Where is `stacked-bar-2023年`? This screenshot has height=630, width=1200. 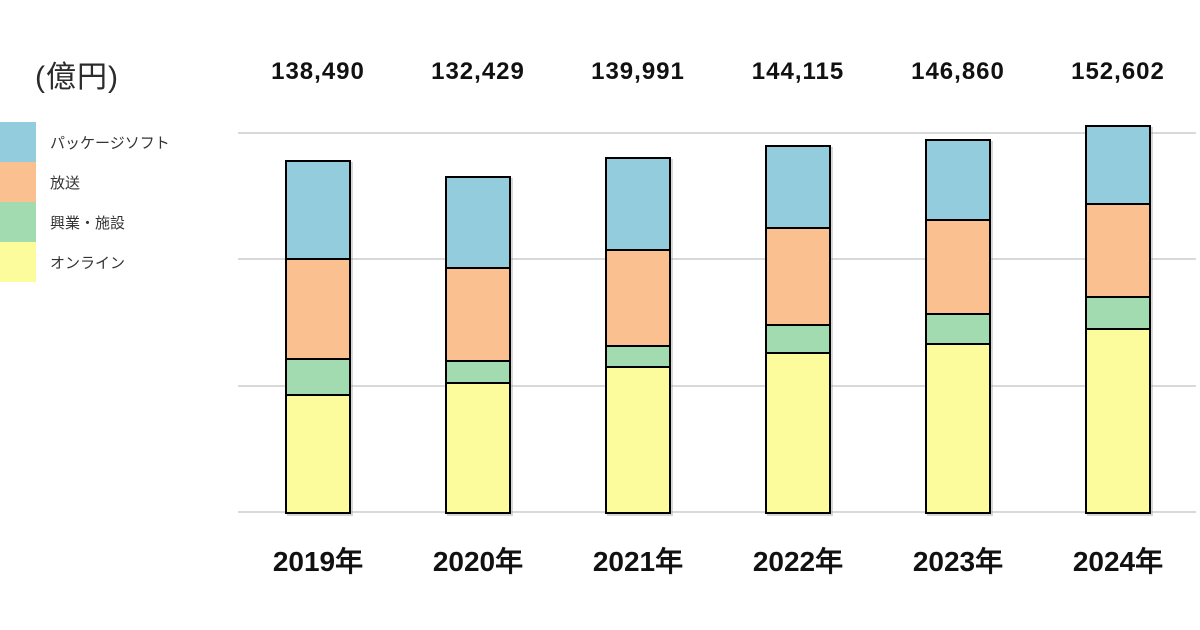
stacked-bar-2023年 is located at coordinates (958, 326).